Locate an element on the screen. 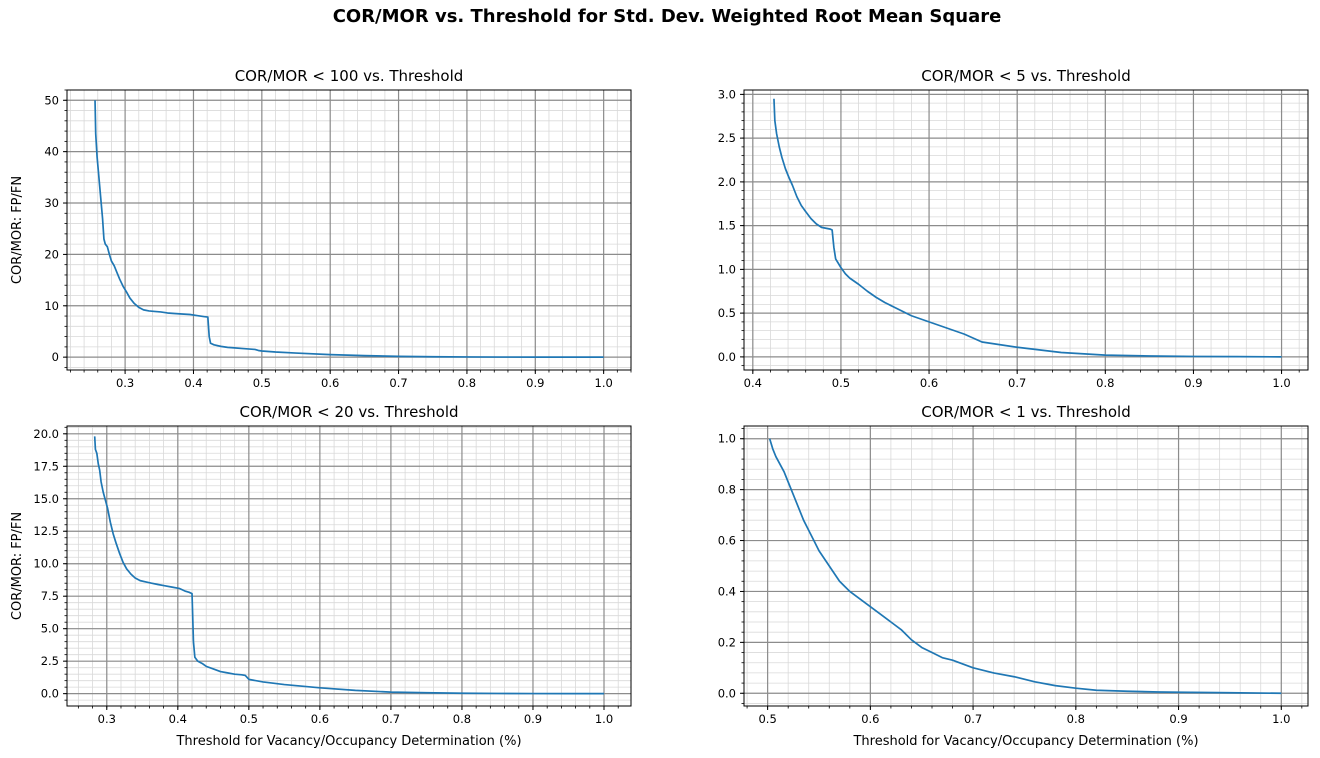 The width and height of the screenshot is (1320, 758). y-tick-label: 7.5 is located at coordinates (50, 596).